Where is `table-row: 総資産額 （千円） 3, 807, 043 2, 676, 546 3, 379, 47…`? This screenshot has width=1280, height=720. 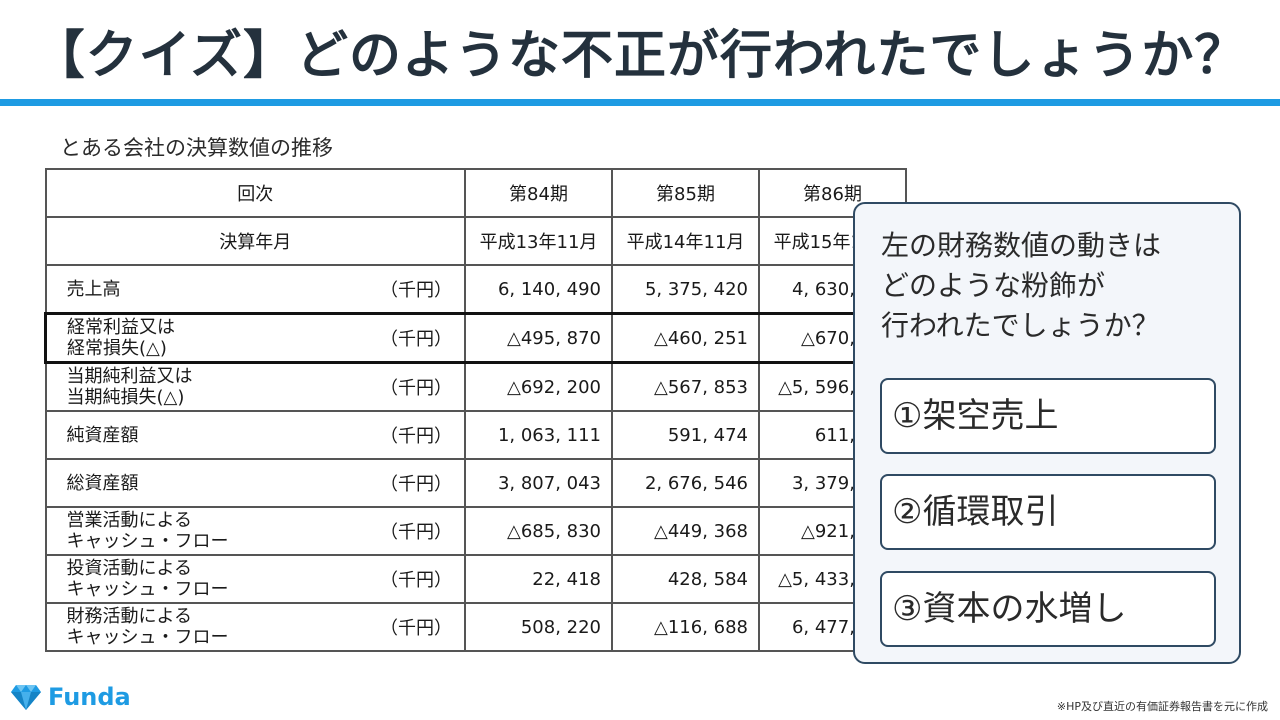
table-row: 総資産額 （千円） 3, 807, 043 2, 676, 546 3, 379, 47… is located at coordinates (475, 483).